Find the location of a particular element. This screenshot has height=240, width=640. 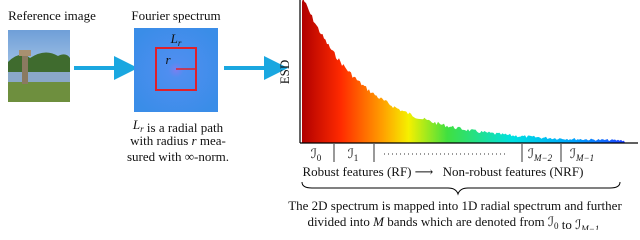

description-line: Lr is a radial path is located at coordinates (178, 126).